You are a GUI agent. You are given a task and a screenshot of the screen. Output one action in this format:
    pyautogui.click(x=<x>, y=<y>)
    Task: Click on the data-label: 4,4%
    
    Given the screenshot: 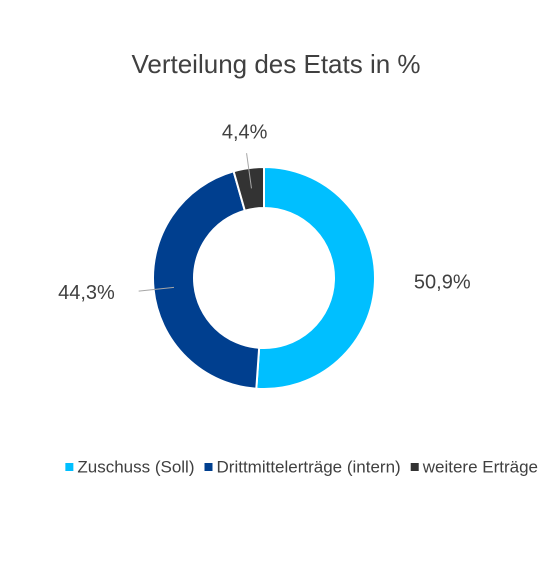 What is the action you would take?
    pyautogui.click(x=245, y=133)
    